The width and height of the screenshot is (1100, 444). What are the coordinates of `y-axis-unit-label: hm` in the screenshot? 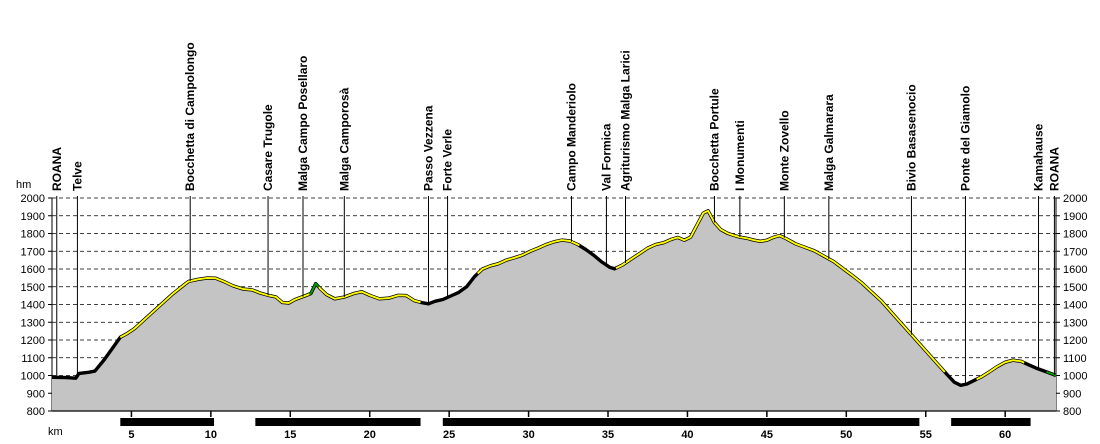 It's located at (24, 185).